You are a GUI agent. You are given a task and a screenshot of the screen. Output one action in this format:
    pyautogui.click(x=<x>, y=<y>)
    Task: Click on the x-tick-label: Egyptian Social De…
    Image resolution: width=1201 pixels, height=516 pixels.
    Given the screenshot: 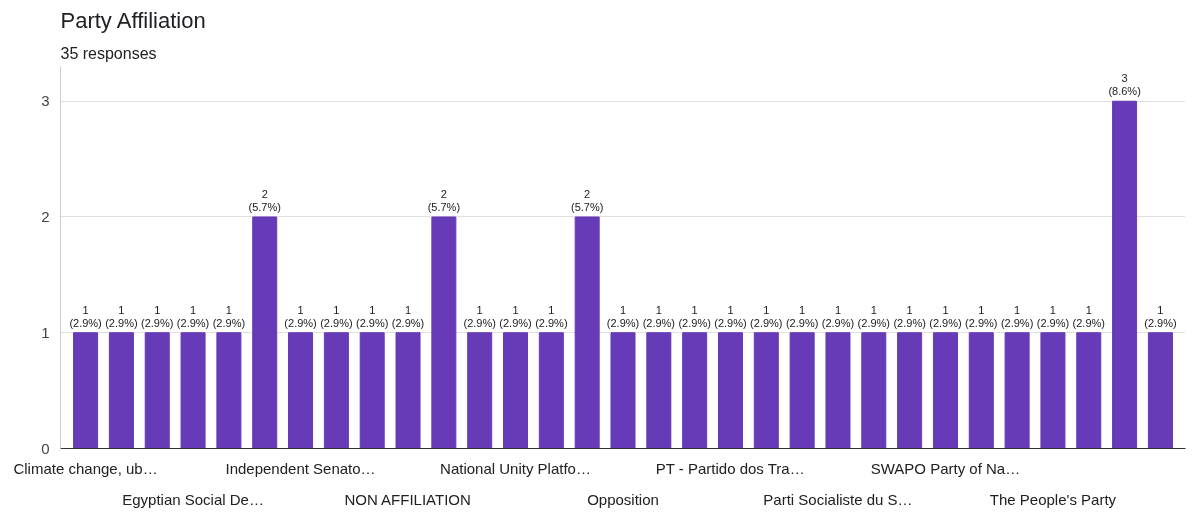 What is the action you would take?
    pyautogui.click(x=193, y=499)
    